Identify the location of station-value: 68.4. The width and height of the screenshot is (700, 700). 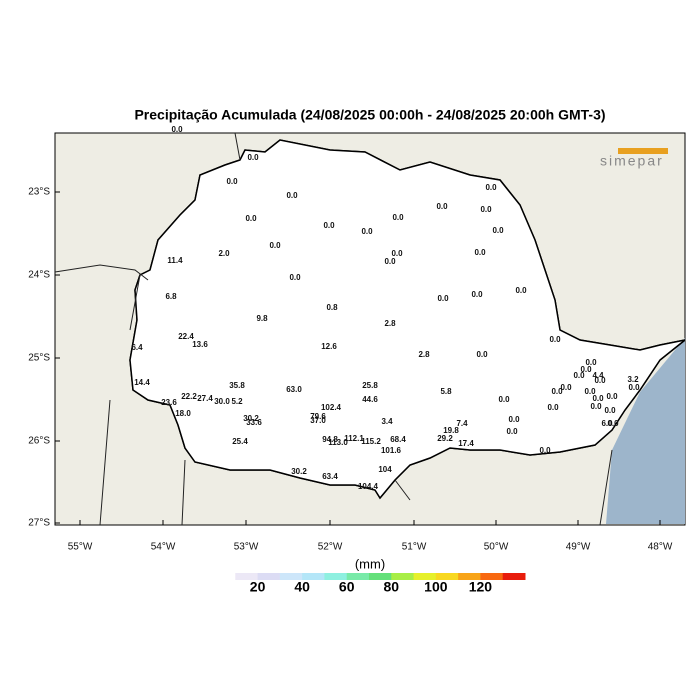
(398, 439).